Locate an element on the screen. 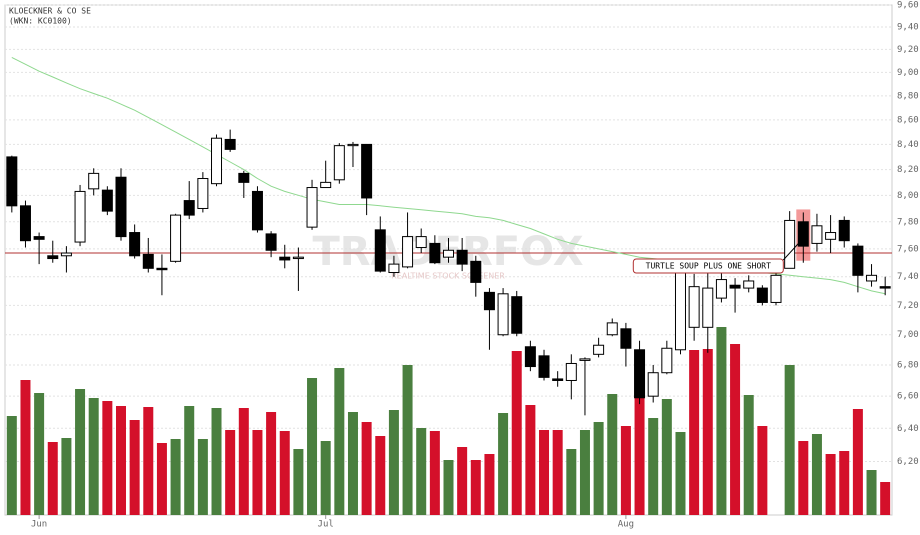 The width and height of the screenshot is (920, 535). x-tick-label: Jun is located at coordinates (39, 525).